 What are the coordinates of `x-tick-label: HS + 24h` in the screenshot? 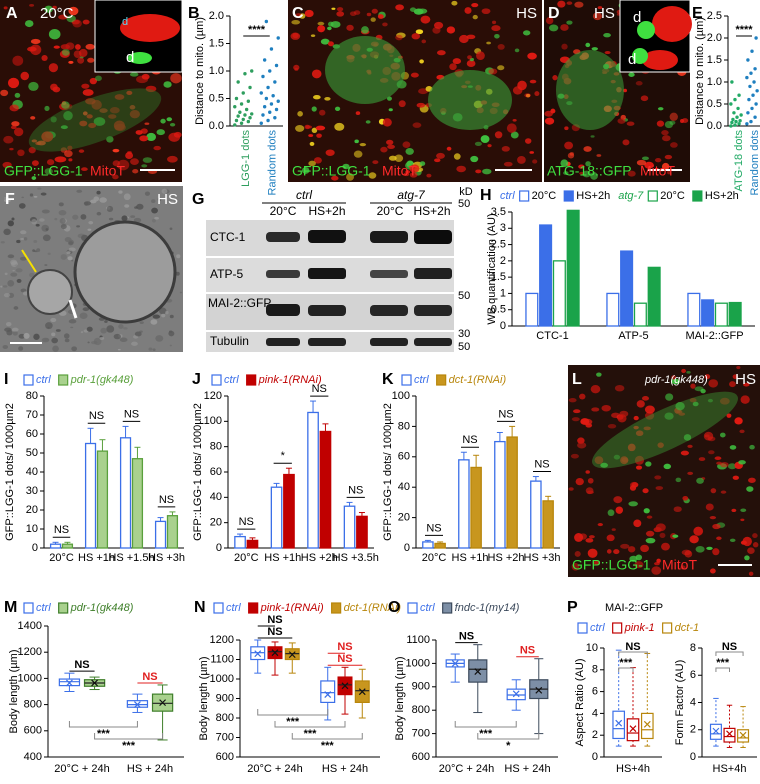 It's located at (345, 769).